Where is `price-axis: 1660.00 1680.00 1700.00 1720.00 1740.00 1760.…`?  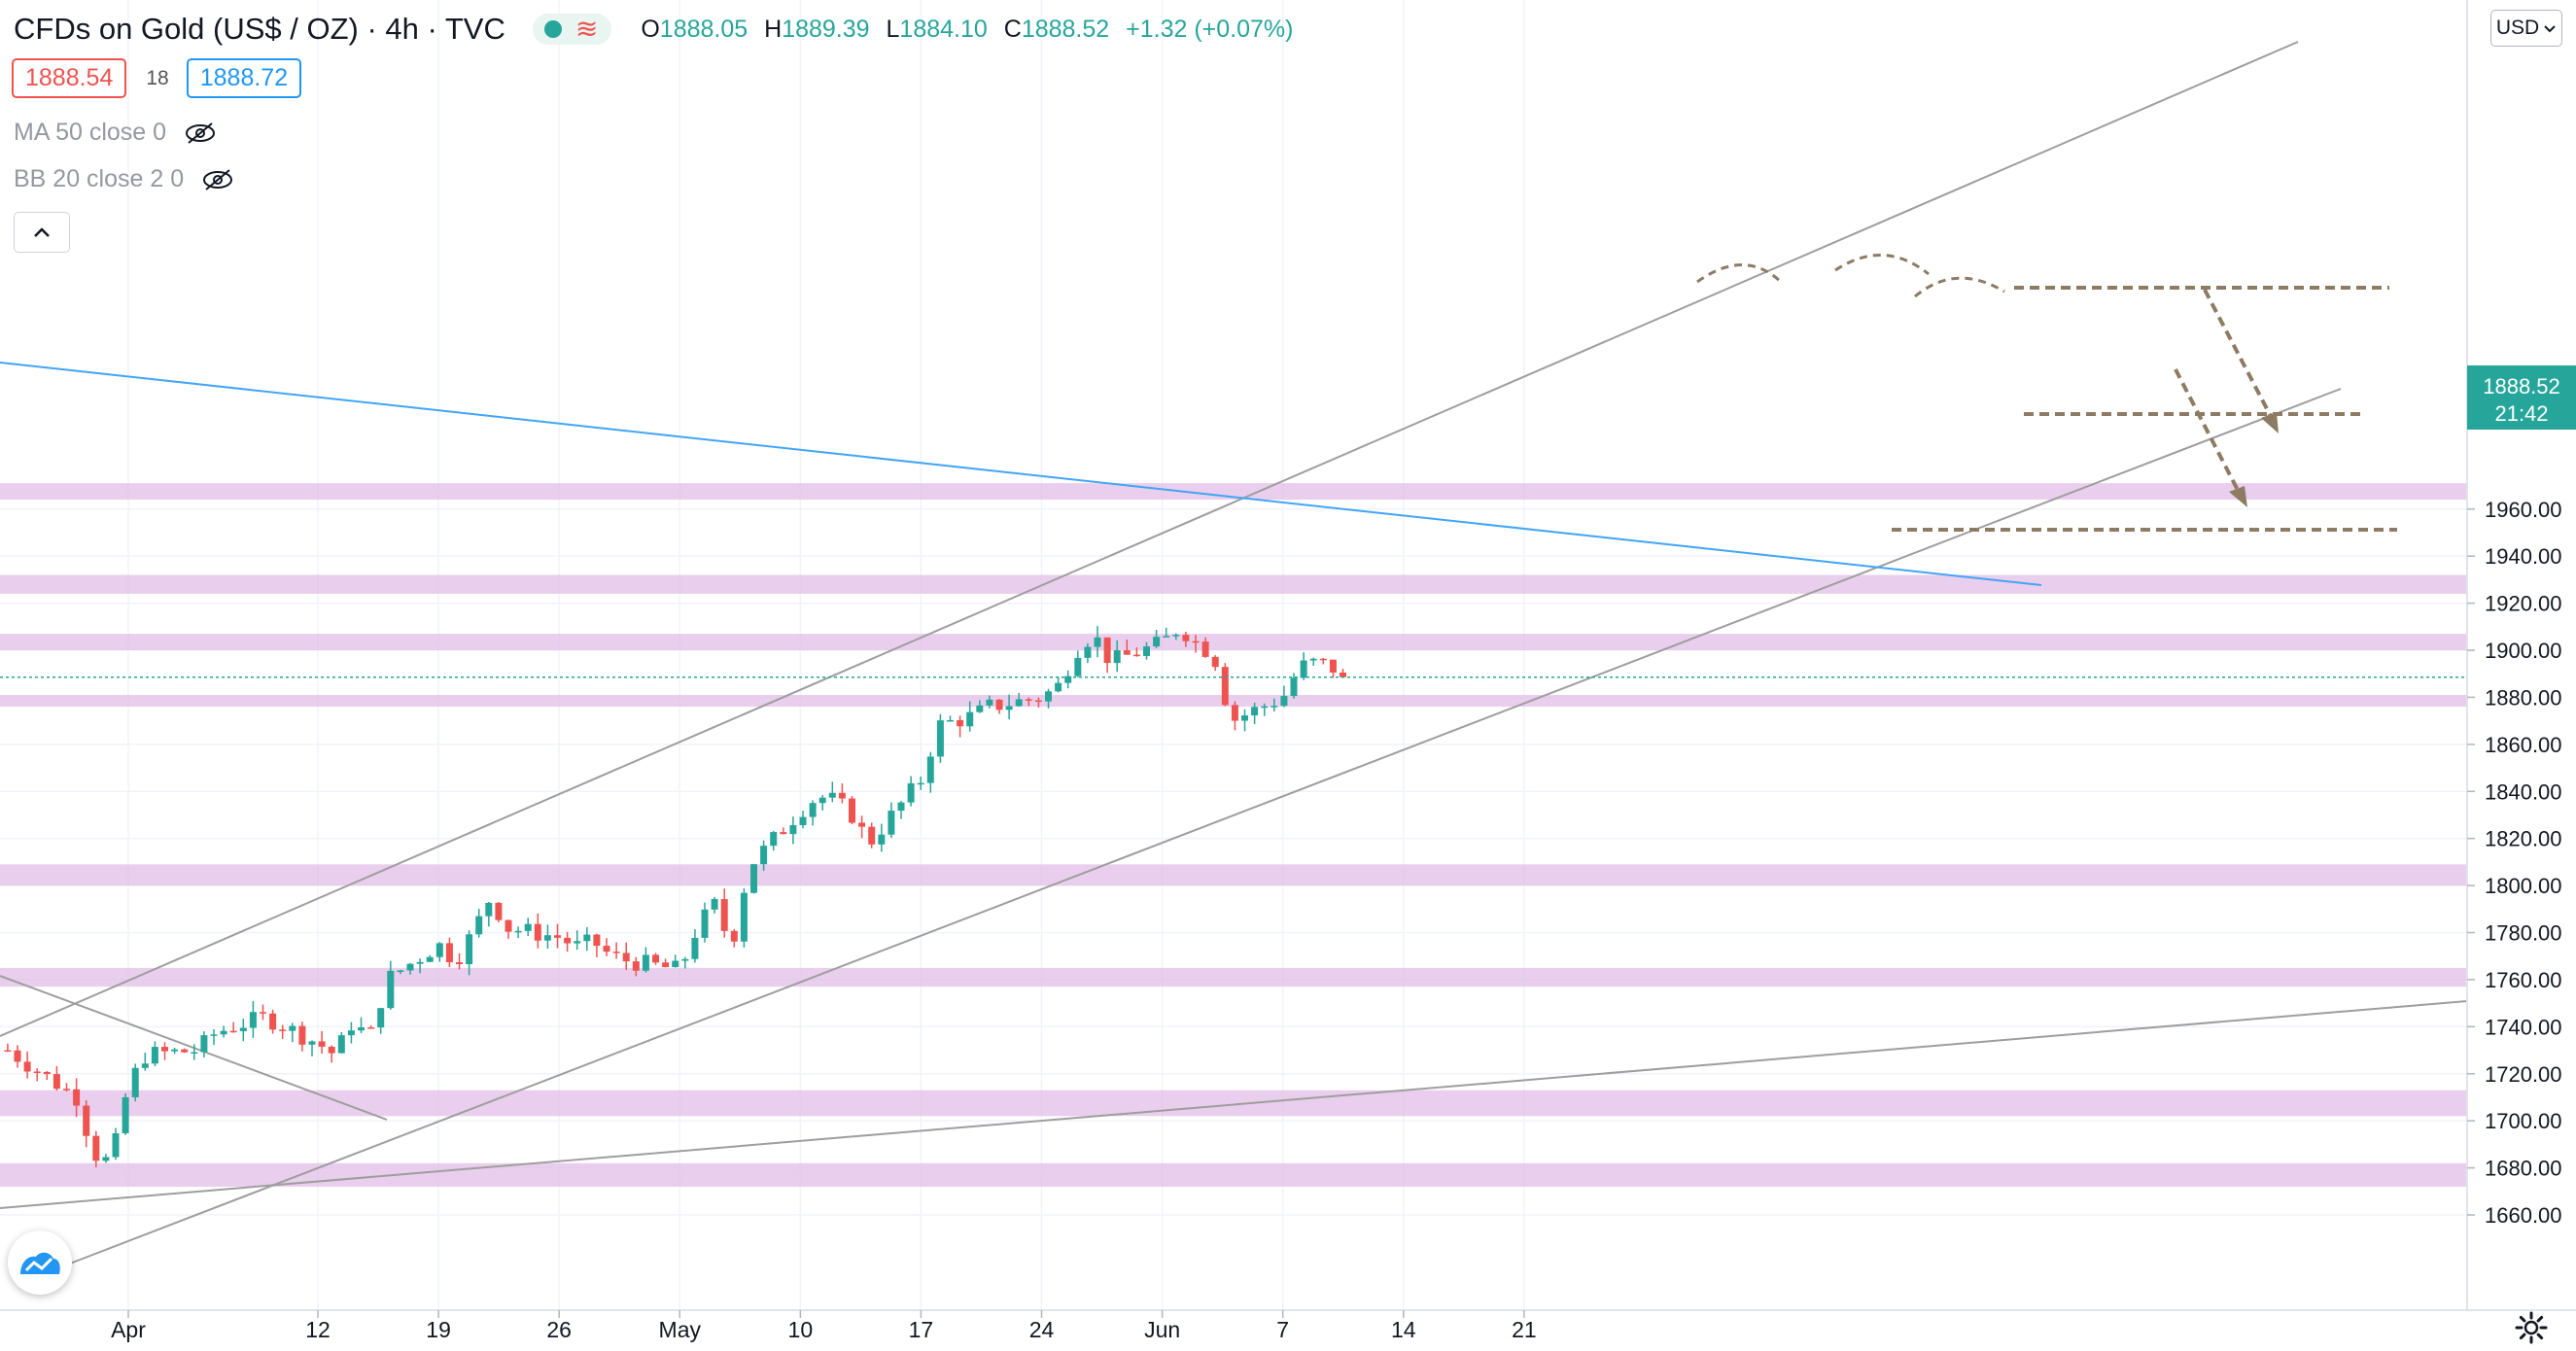
price-axis: 1660.00 1680.00 1700.00 1720.00 1740.00 1760.… is located at coordinates (2514, 655).